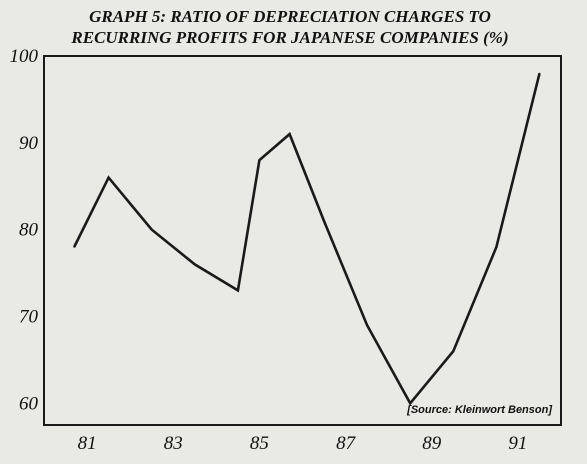 Image resolution: width=587 pixels, height=464 pixels. What do you see at coordinates (173, 443) in the screenshot?
I see `x-tick-label: 83` at bounding box center [173, 443].